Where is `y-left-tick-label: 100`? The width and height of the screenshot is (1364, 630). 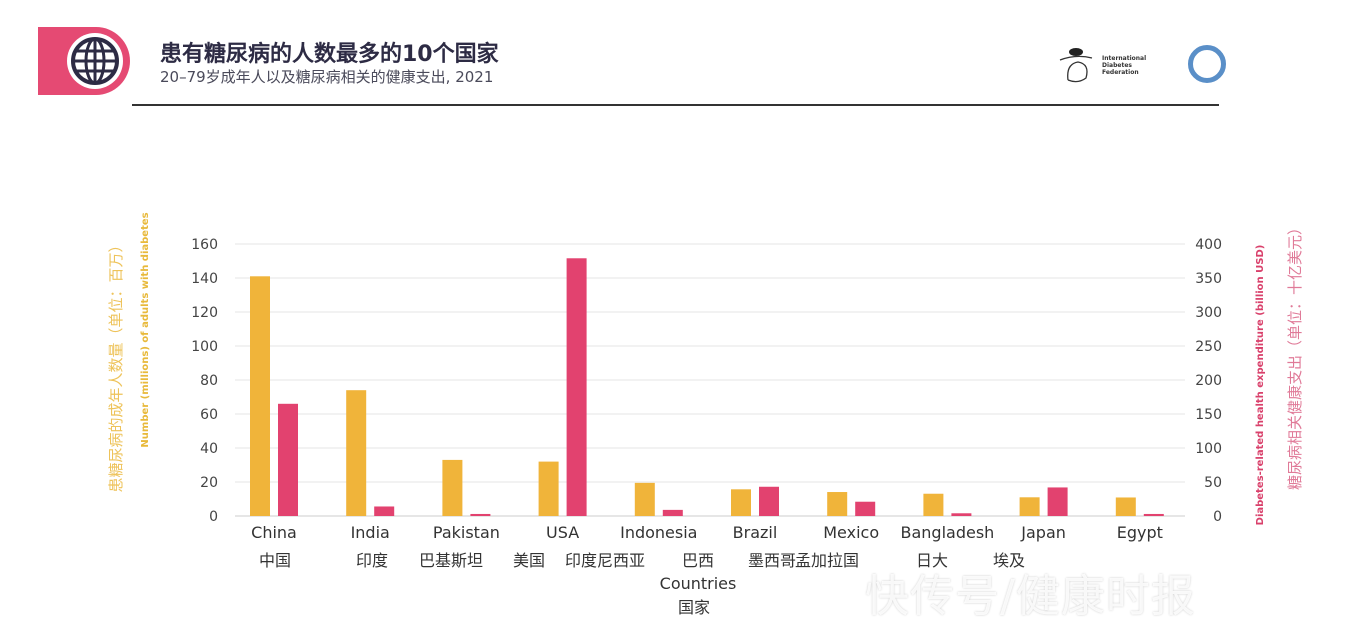
y-left-tick-label: 100 is located at coordinates (204, 347).